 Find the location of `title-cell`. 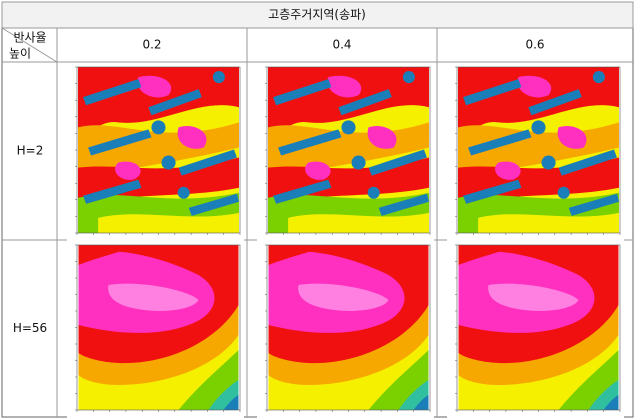

title-cell is located at coordinates (317, 15).